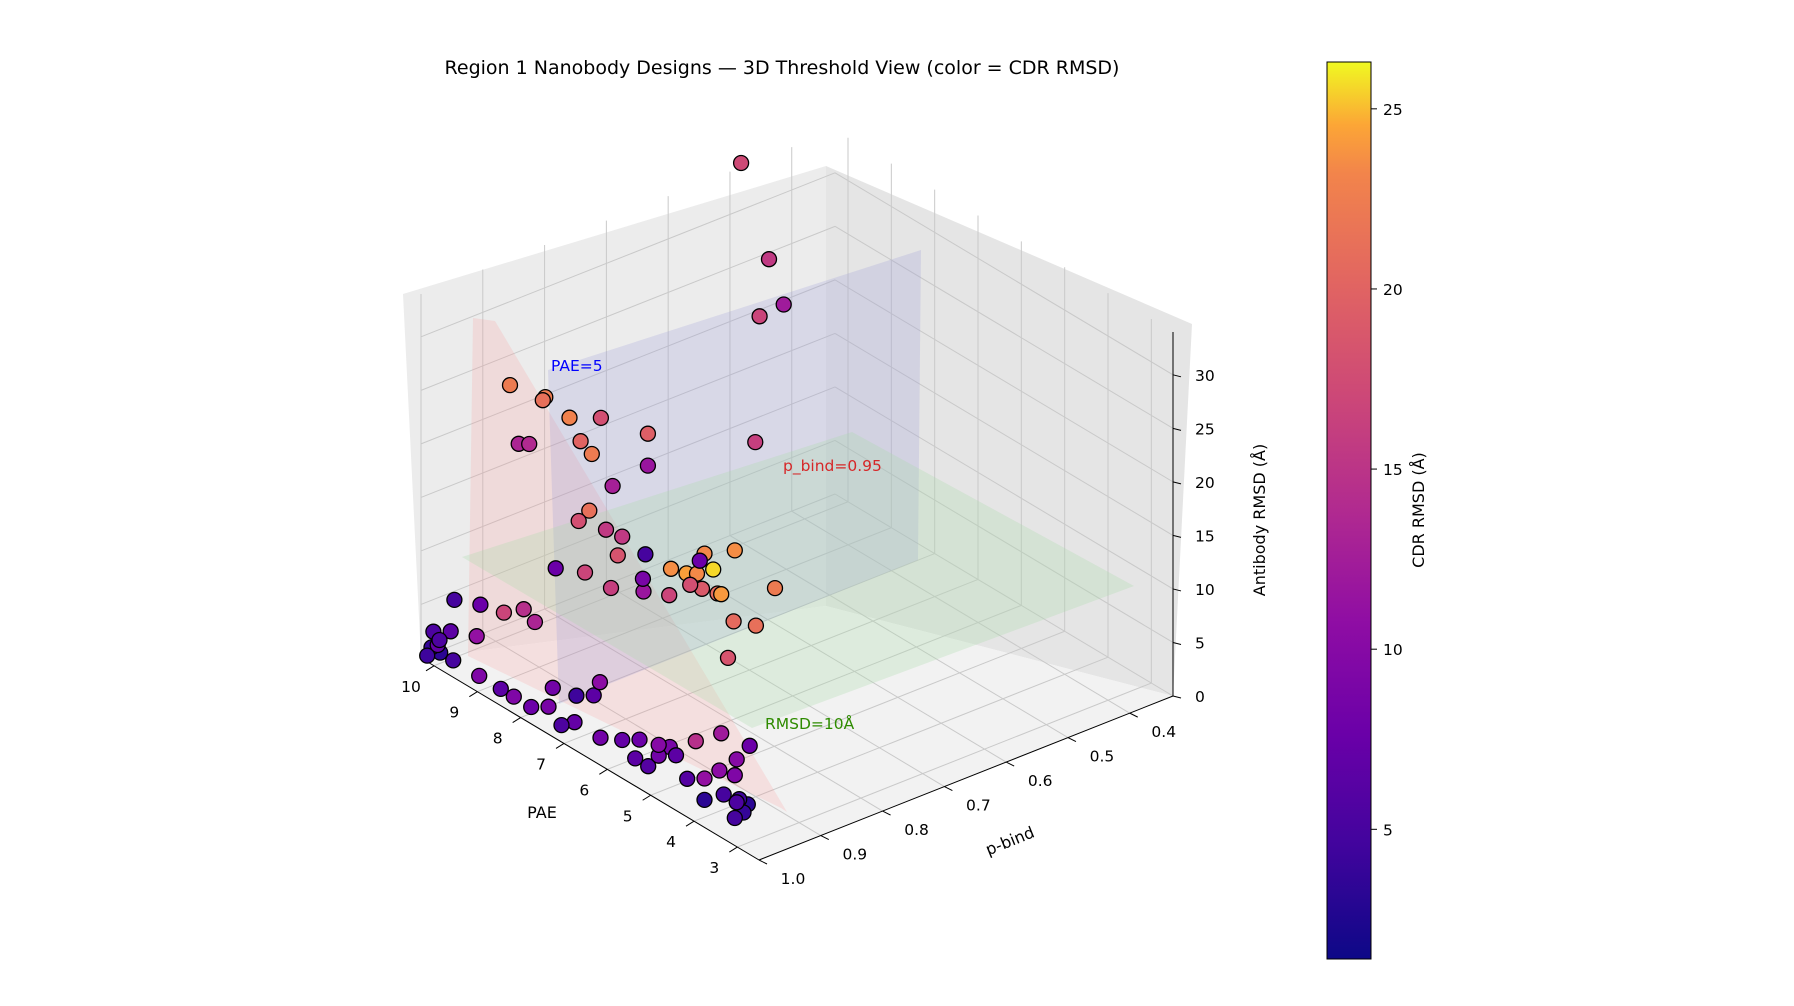 The image size is (1794, 1006). Describe the element at coordinates (542, 812) in the screenshot. I see `x-axis-label: PAE` at that location.